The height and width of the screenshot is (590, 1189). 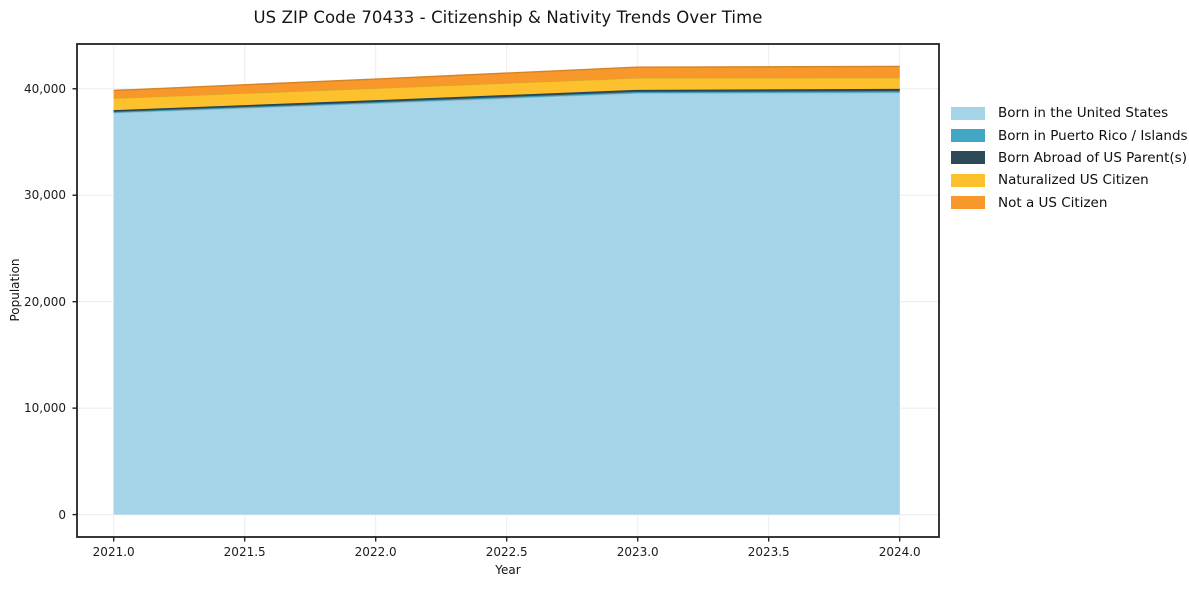 I want to click on y-axis-label: Population, so click(x=15, y=290).